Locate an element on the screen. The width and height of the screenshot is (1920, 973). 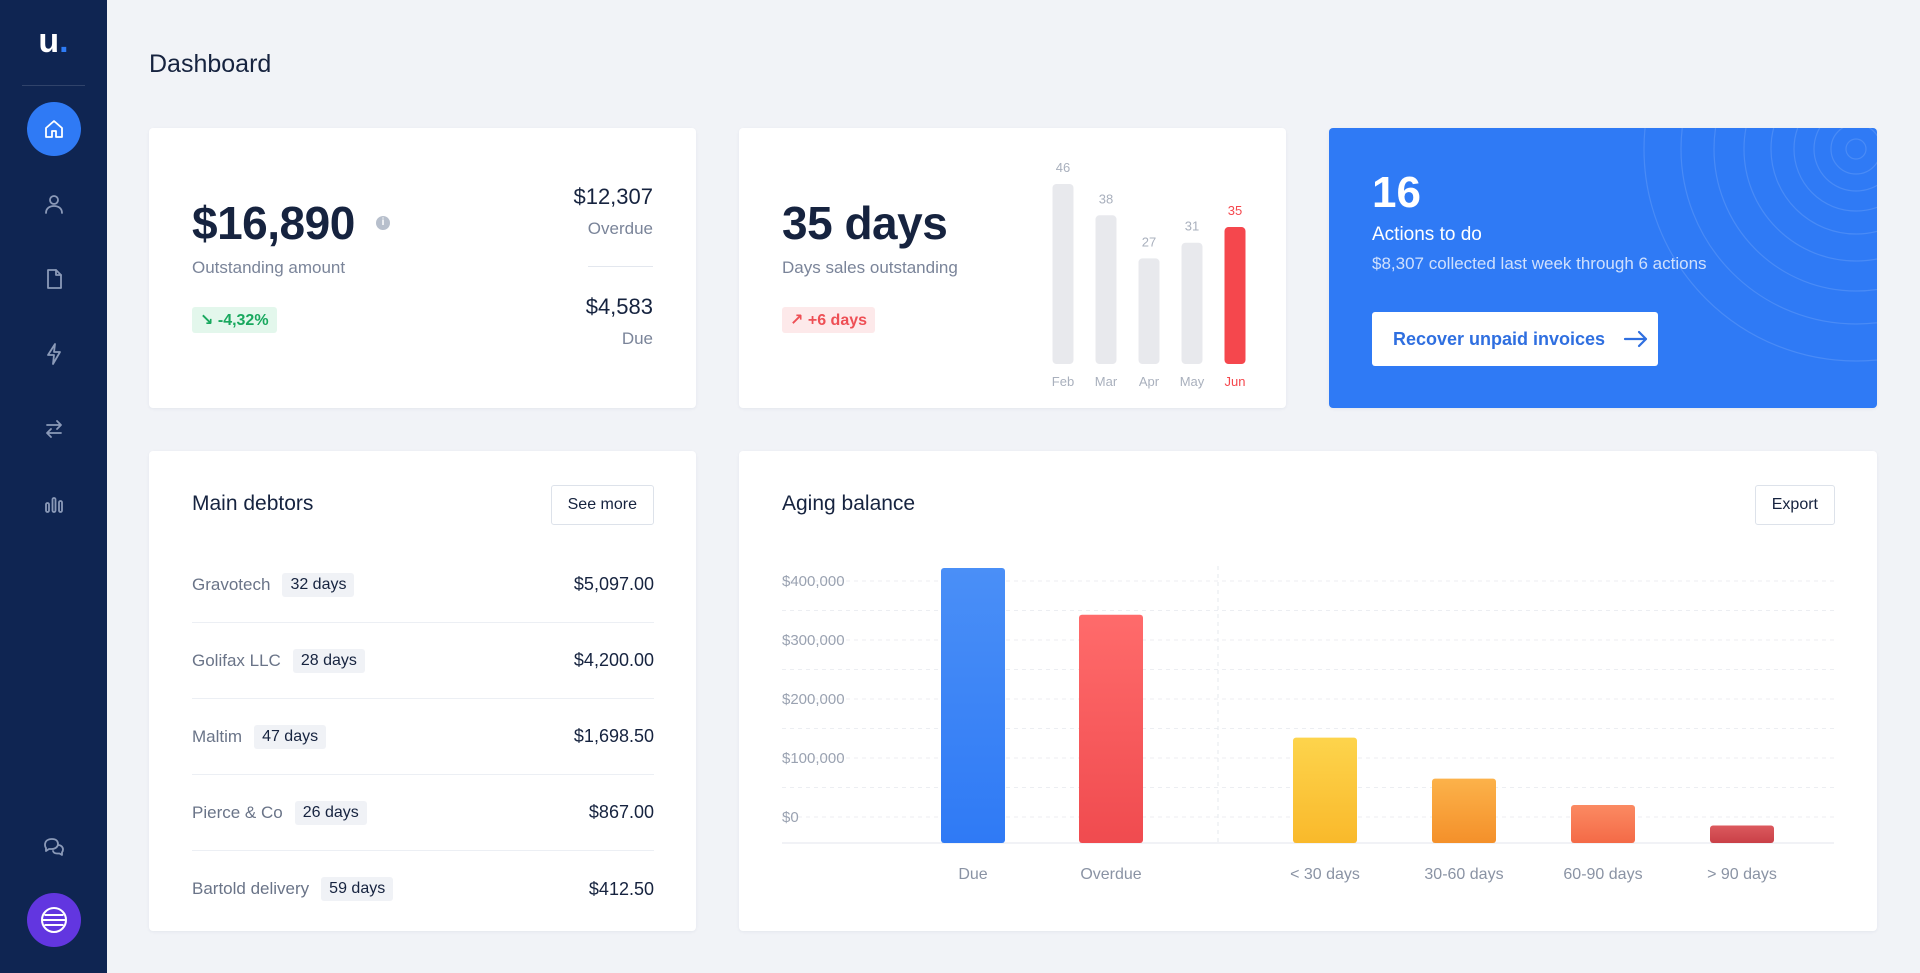
sidebar-item-reports is located at coordinates (54, 504).